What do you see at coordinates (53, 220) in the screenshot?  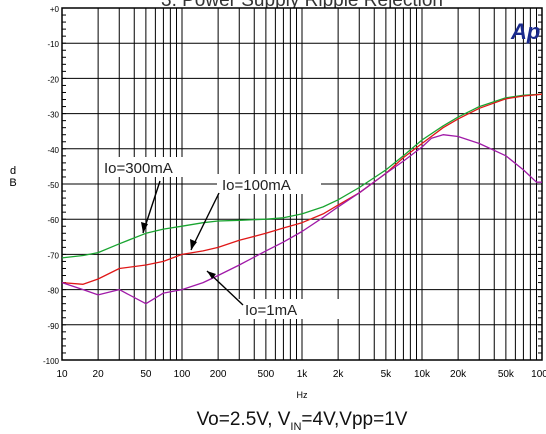 I see `y-tick-label: -60` at bounding box center [53, 220].